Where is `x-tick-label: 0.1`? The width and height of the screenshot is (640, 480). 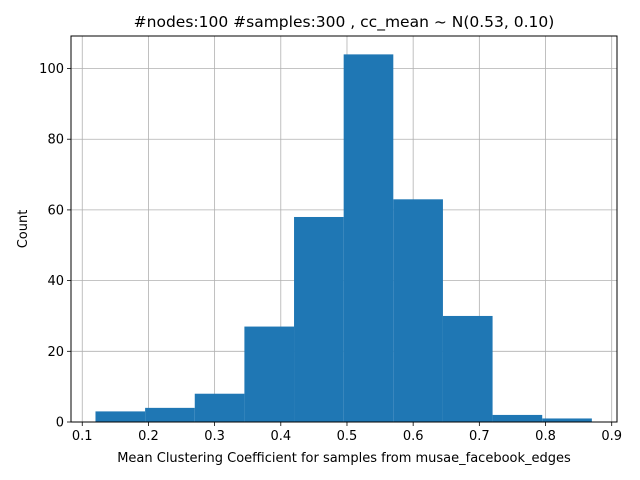 x-tick-label: 0.1 is located at coordinates (82, 436).